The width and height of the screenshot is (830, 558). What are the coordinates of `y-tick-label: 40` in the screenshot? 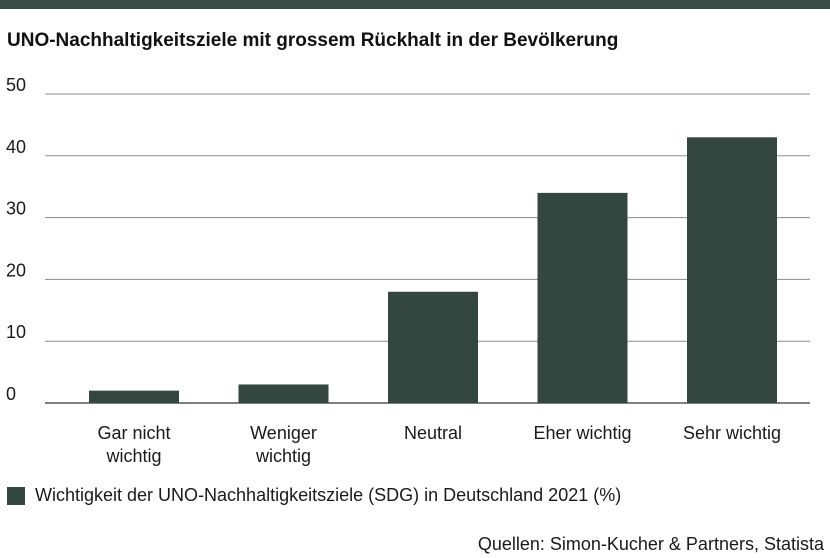 It's located at (16, 147).